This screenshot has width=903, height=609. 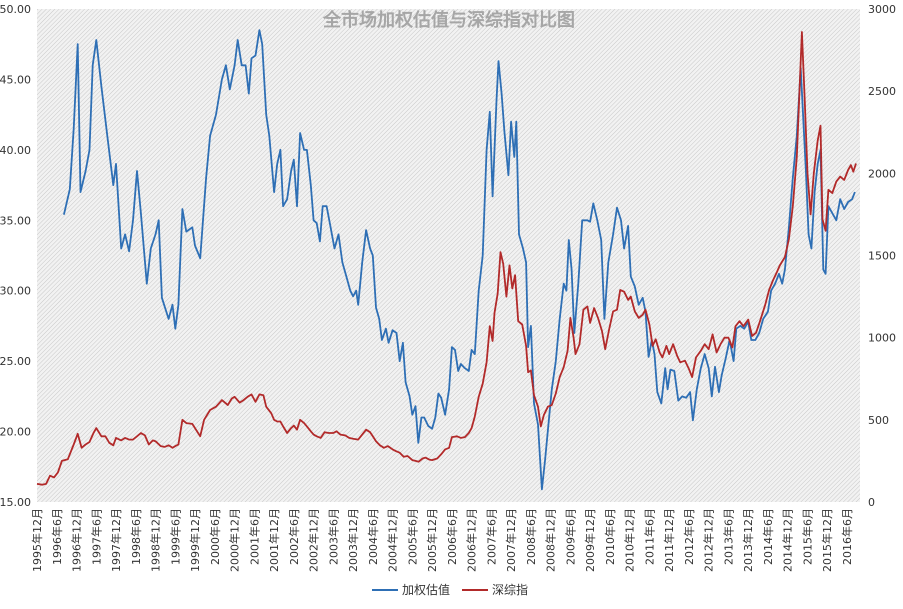 What do you see at coordinates (472, 540) in the screenshot?
I see `x-axis-tick-label: 2006年12月` at bounding box center [472, 540].